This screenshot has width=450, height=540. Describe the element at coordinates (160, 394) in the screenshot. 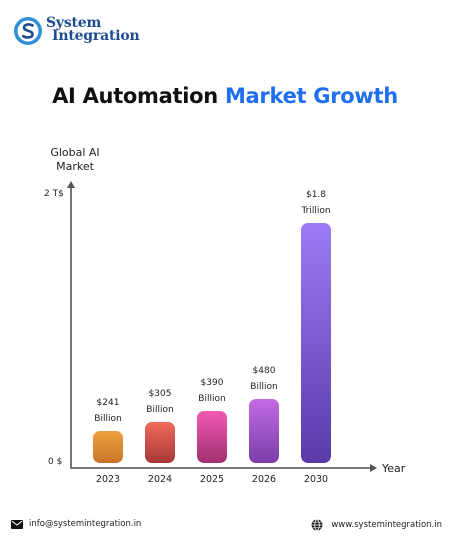

I see `data-label-line: $305` at that location.